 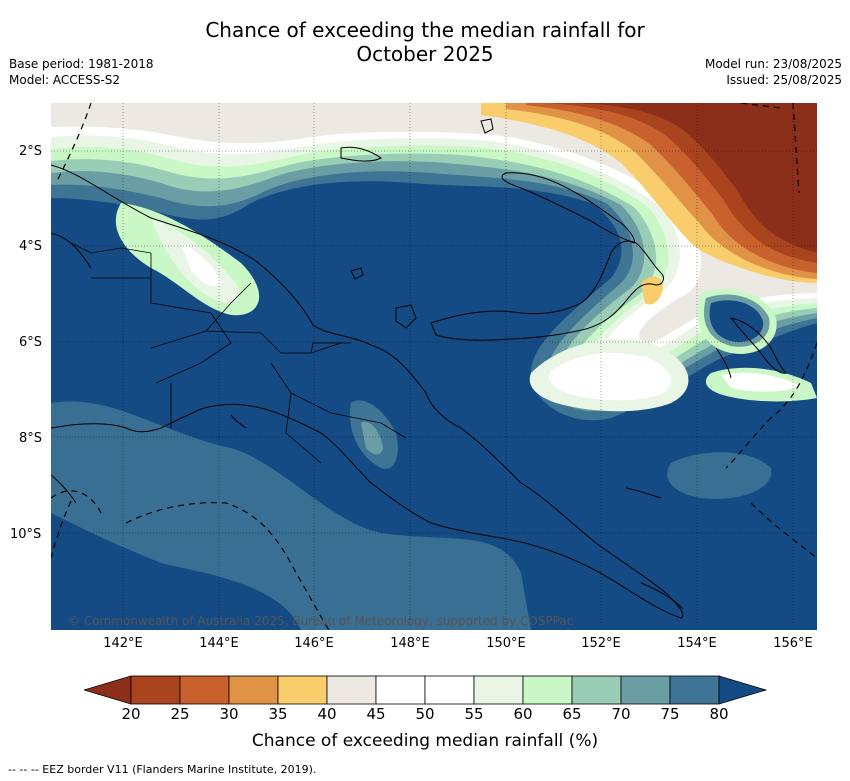 I want to click on colorbar-tick: 65, so click(x=572, y=714).